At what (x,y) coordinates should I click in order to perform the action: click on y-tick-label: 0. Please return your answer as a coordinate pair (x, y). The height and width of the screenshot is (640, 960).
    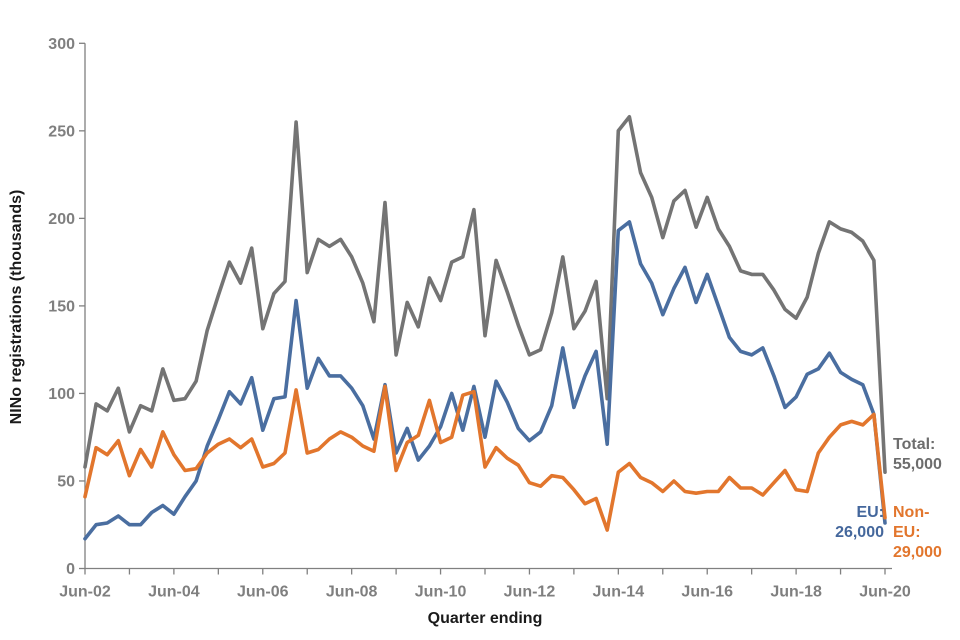
    Looking at the image, I should click on (70, 569).